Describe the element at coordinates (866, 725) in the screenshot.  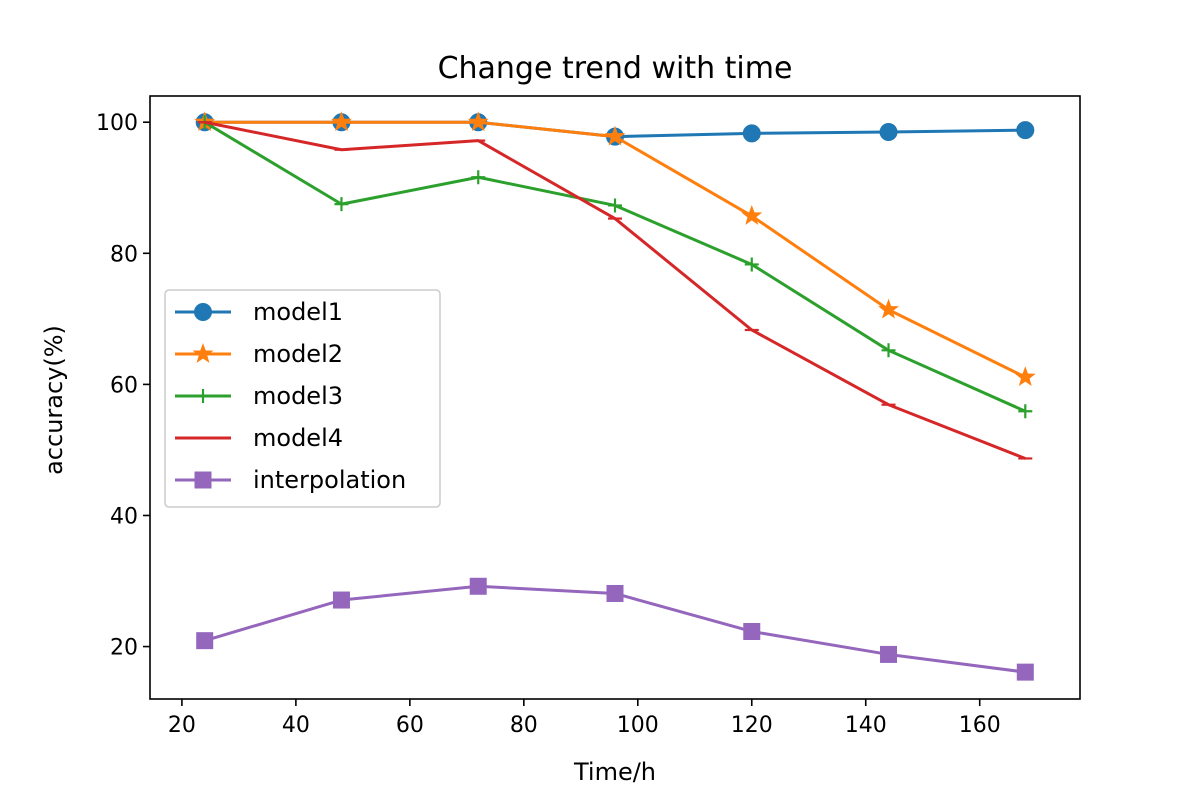
I see `x-tick-label: 140` at that location.